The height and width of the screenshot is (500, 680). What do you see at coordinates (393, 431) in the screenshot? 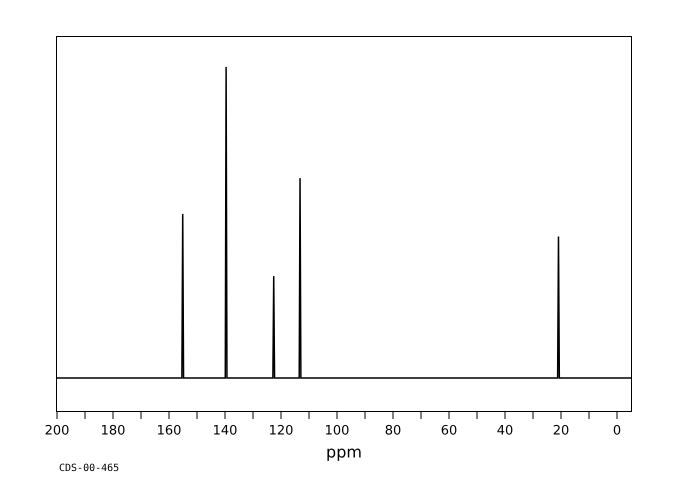
I see `x-tick-label: 80` at bounding box center [393, 431].